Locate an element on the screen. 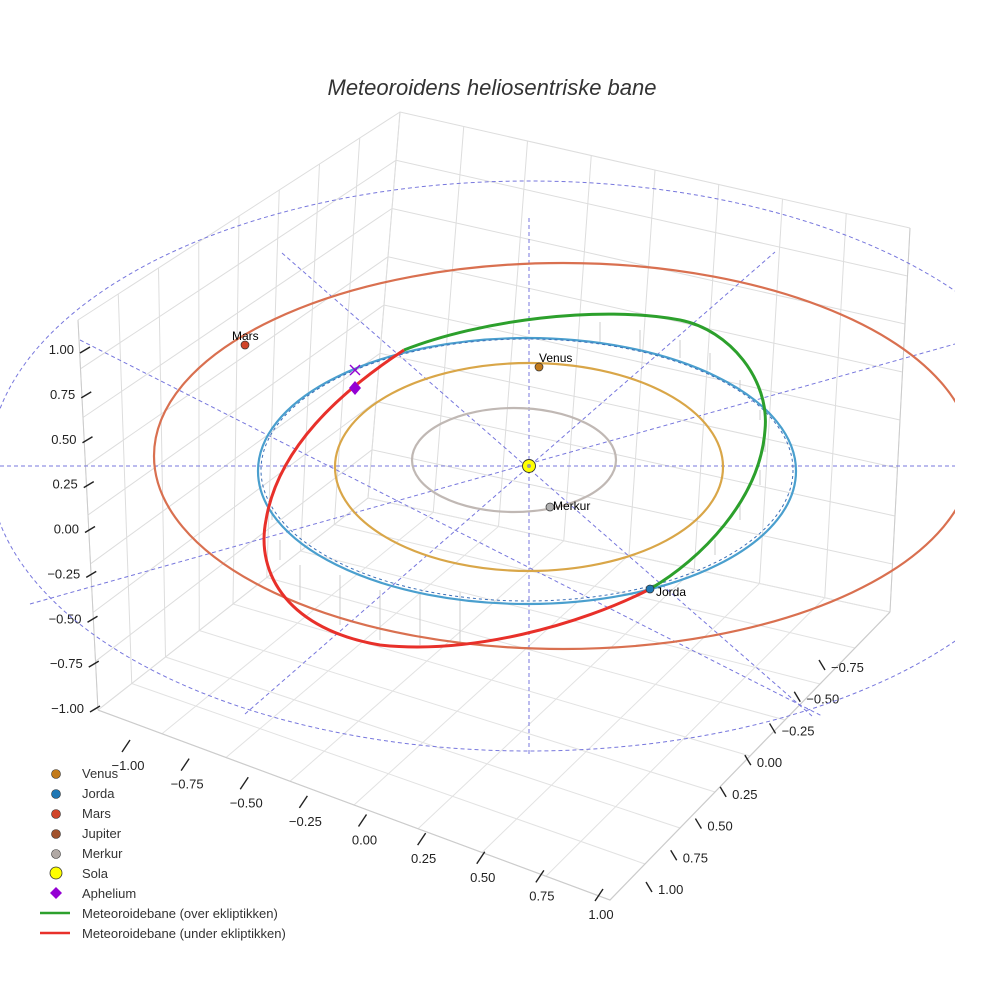 The width and height of the screenshot is (984, 984). y-tick-label: 0.00 is located at coordinates (769, 762).